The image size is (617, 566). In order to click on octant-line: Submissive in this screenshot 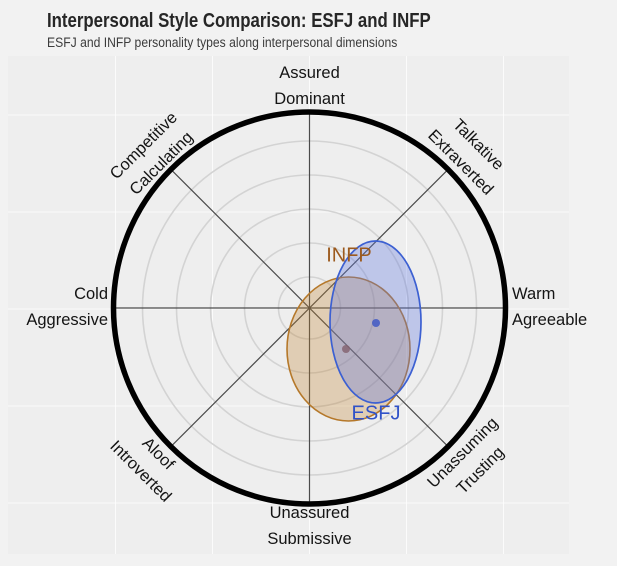, I will do `click(309, 539)`.